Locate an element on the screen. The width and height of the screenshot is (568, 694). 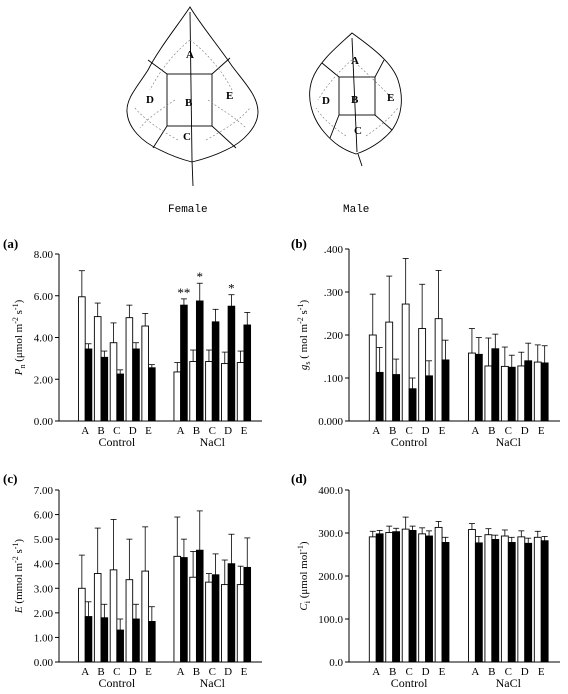
y-tick-label: 2.00 is located at coordinates (44, 614).